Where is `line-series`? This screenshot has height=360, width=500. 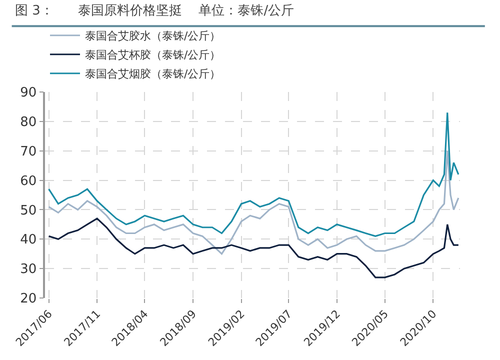
line-series is located at coordinates (254, 248).